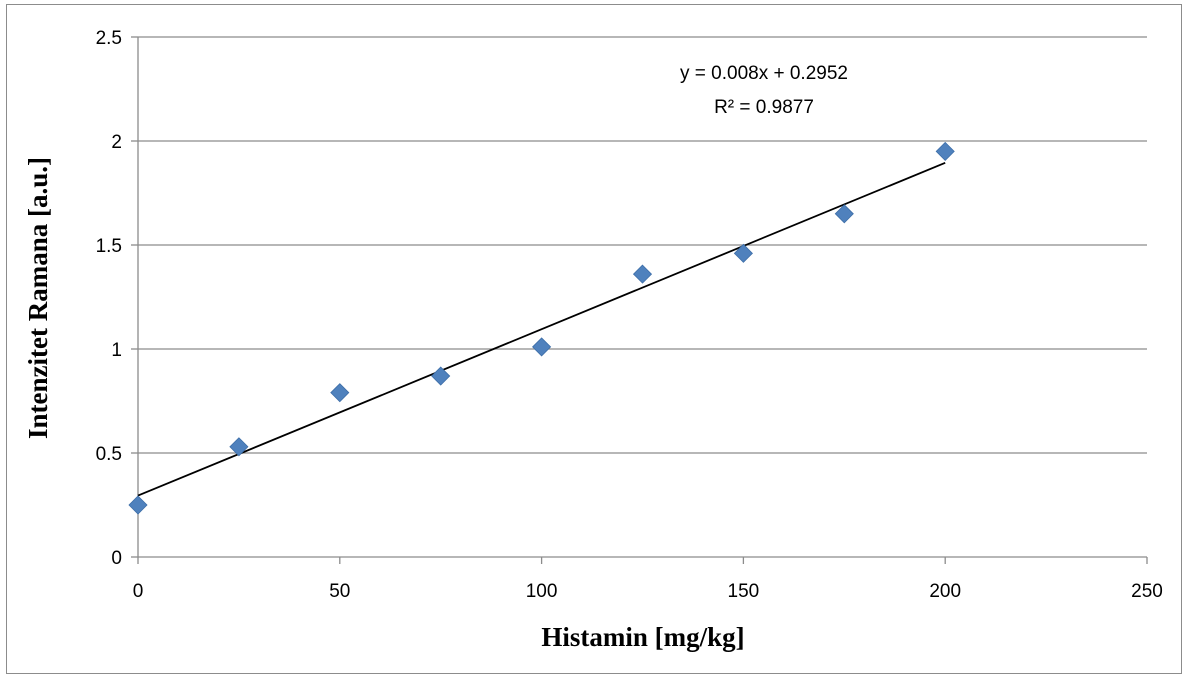 This screenshot has width=1190, height=681. I want to click on y-tick-label: 0, so click(116, 558).